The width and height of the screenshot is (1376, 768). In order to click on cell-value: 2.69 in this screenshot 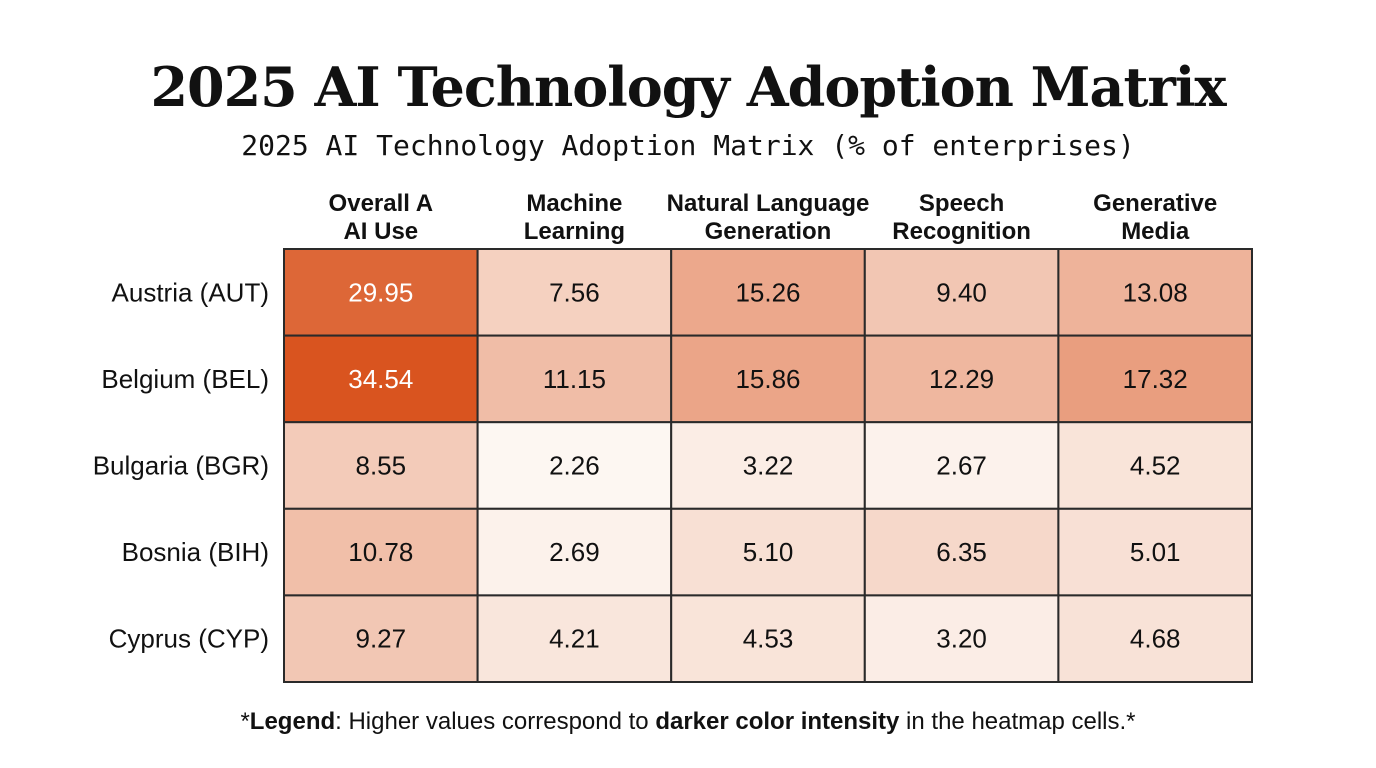, I will do `click(574, 552)`.